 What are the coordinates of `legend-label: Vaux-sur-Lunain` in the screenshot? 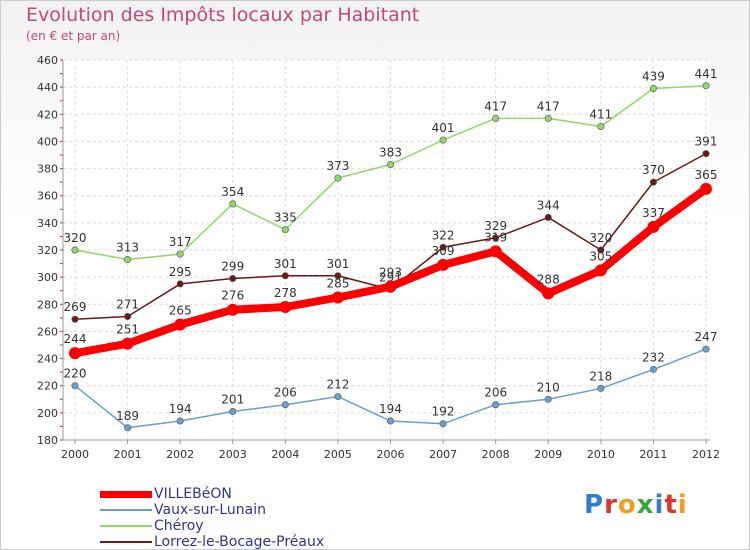 It's located at (210, 510).